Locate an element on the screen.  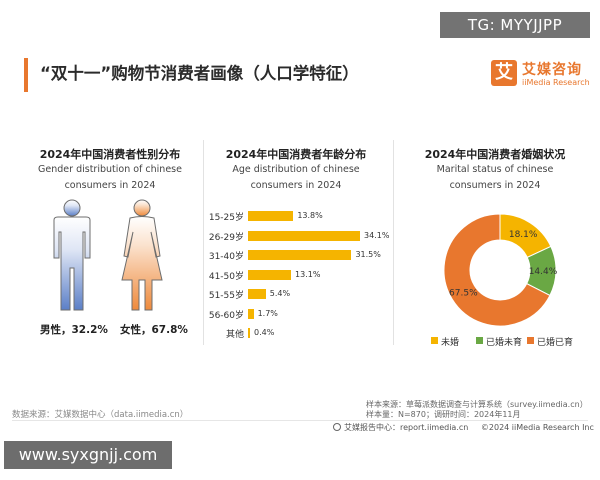
watermark-badge: TG: MYYJJPP is located at coordinates (515, 25).